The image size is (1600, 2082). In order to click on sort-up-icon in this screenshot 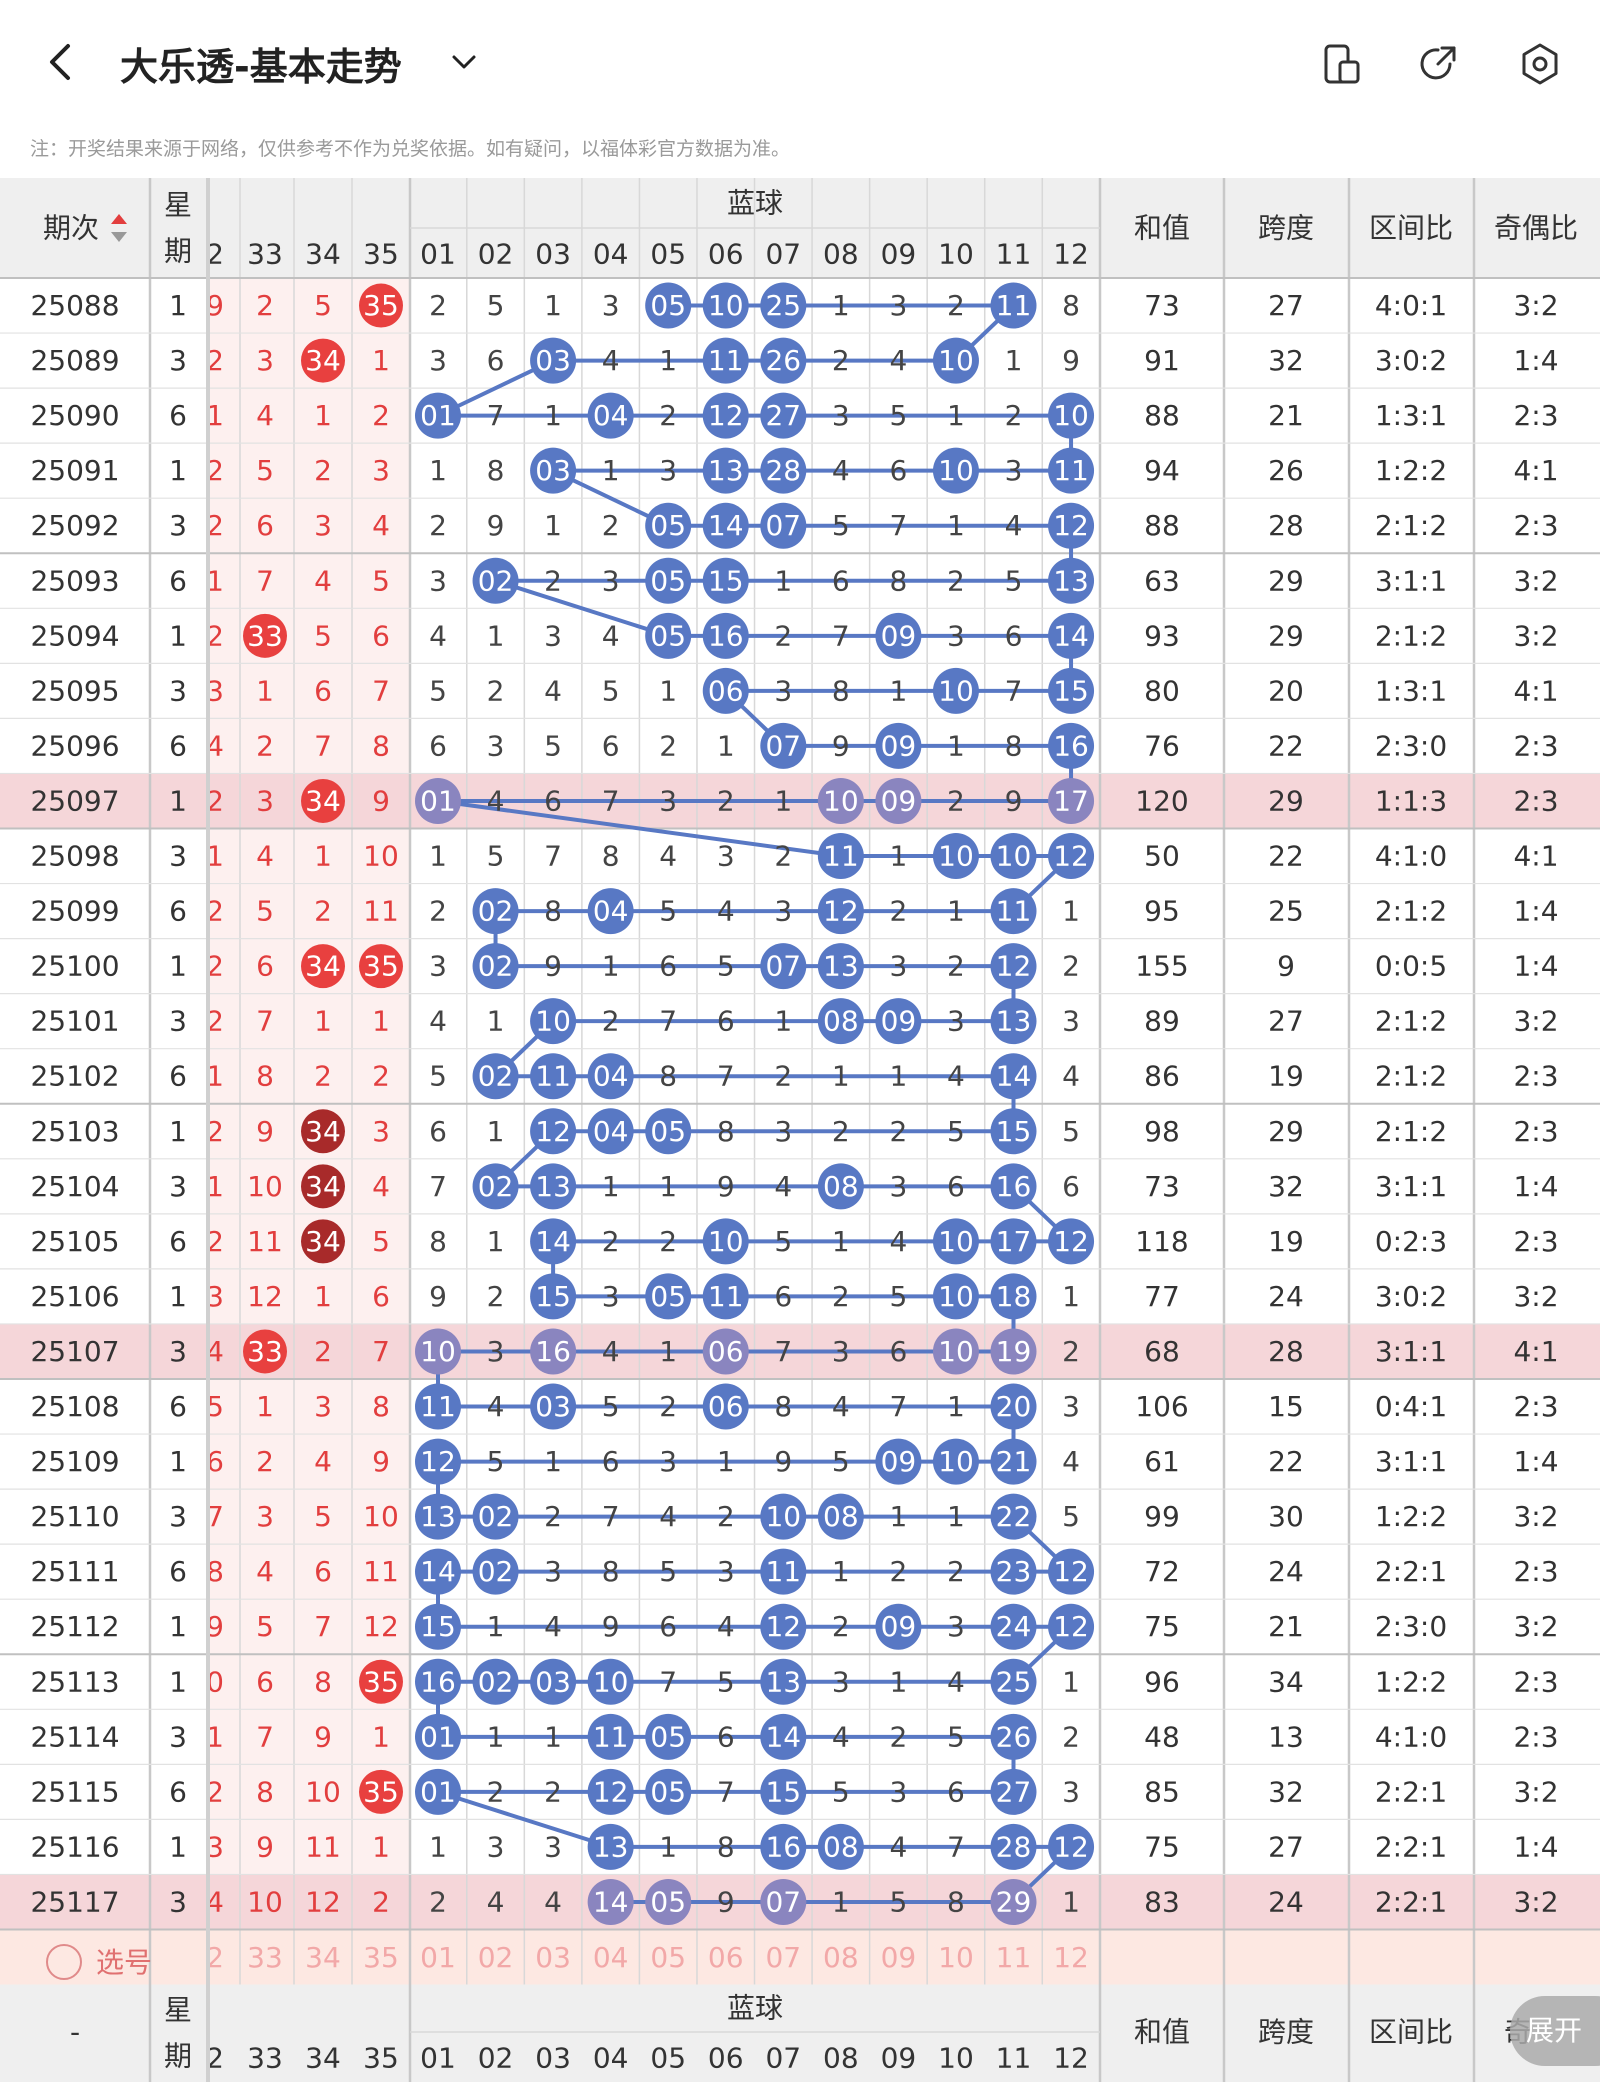, I will do `click(119, 219)`.